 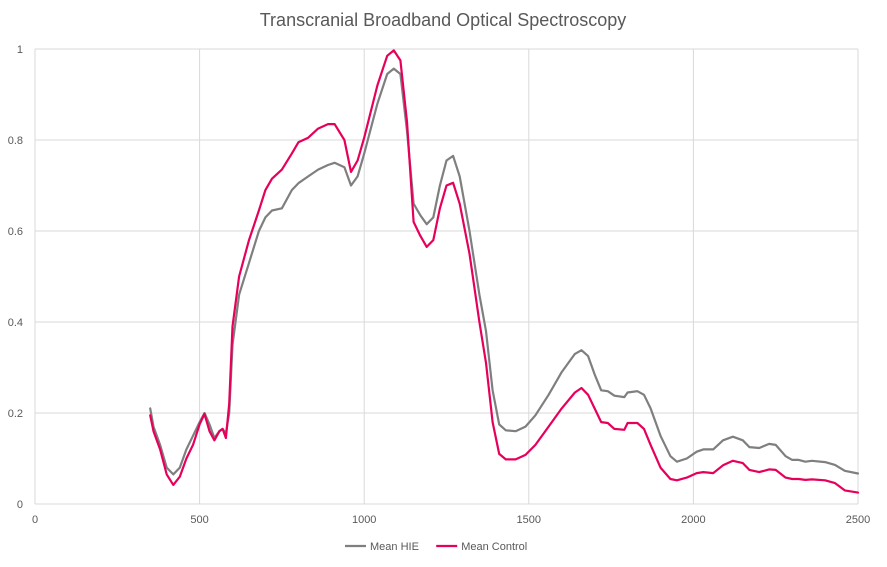 I want to click on legend-label: Mean Control, so click(x=494, y=547).